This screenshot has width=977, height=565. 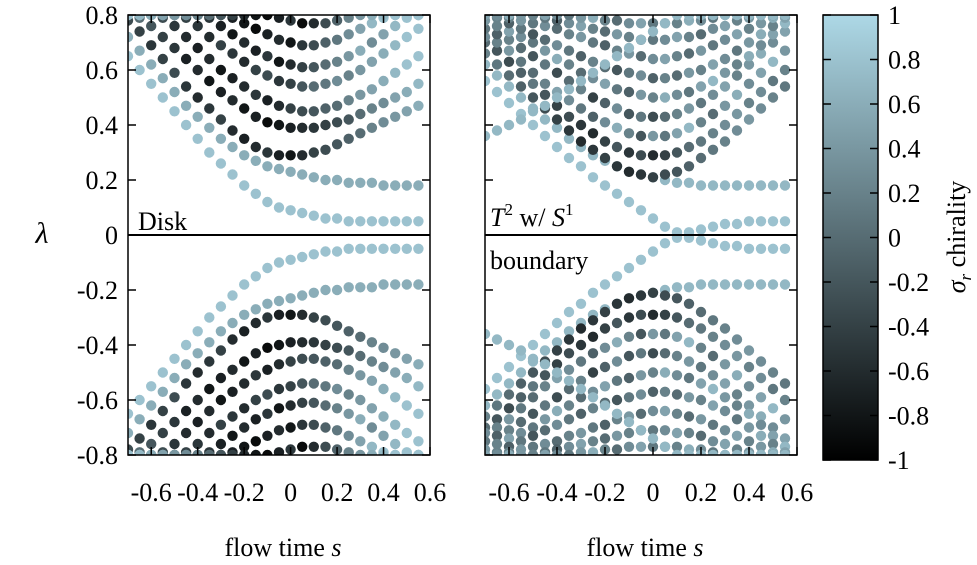 What do you see at coordinates (908, 282) in the screenshot?
I see `colorbar-tick-label: -0.2` at bounding box center [908, 282].